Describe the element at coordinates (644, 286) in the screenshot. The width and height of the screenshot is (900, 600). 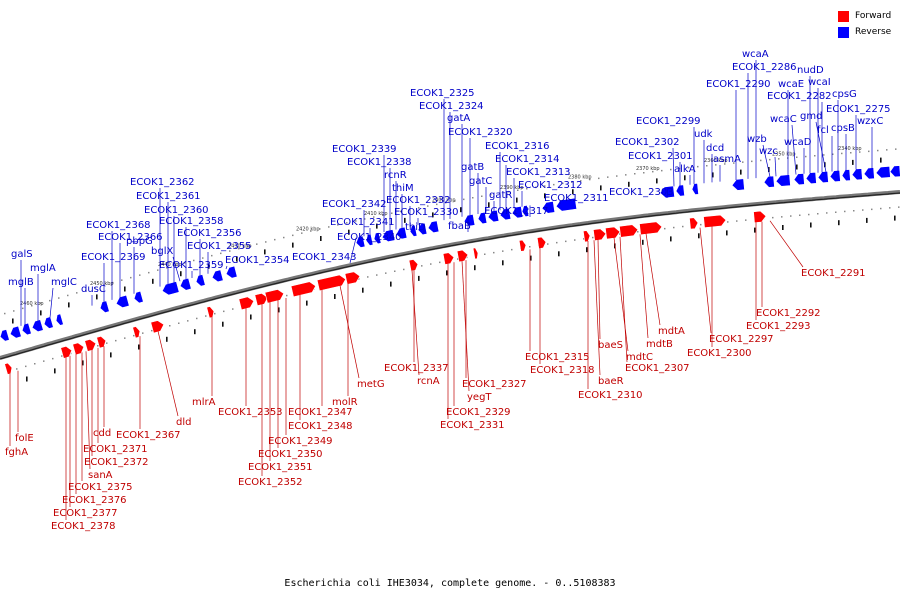
I see `forward-leader-mdtb` at that location.